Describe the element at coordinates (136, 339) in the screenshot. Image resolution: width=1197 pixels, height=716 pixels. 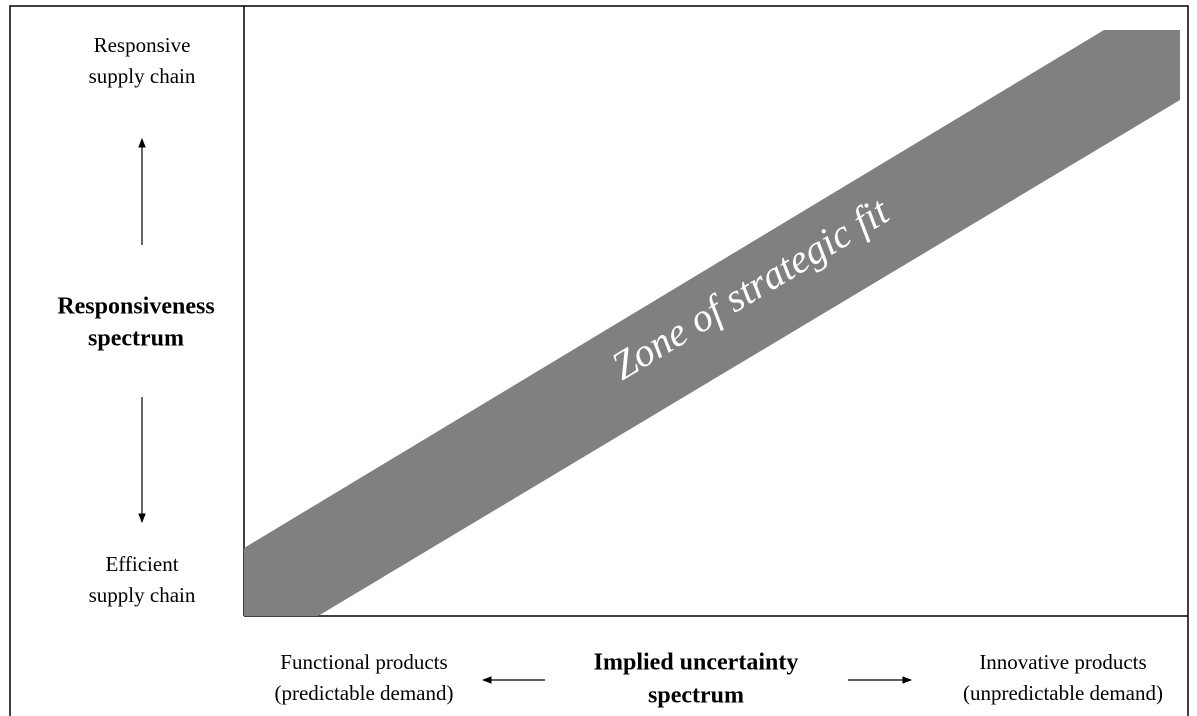
I see `y-axis-title: spectrum` at that location.